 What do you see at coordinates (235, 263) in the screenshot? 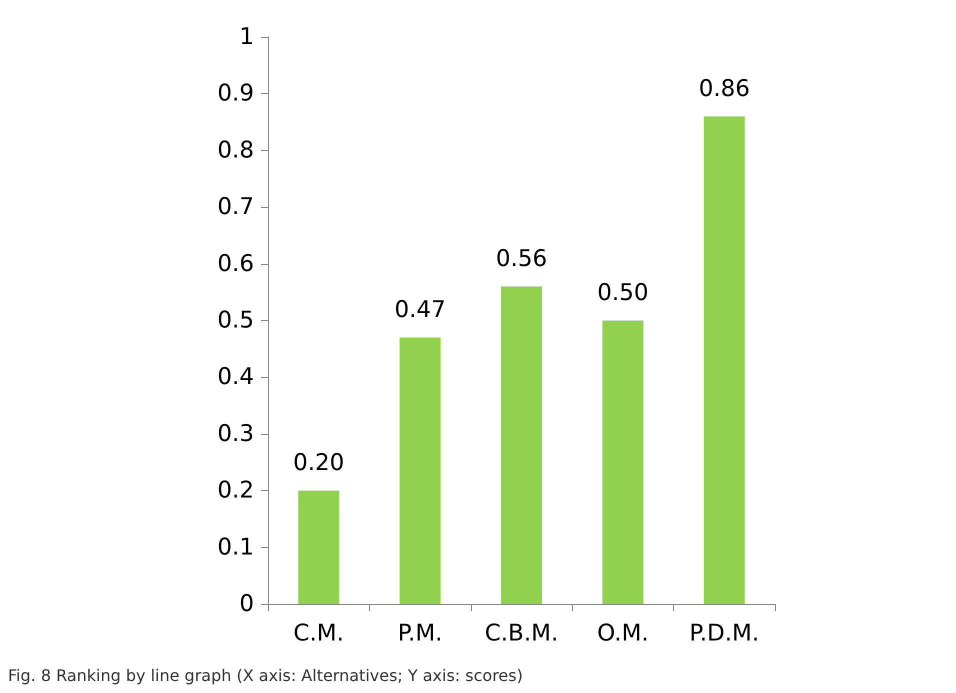
I see `y-tick-label: 0.6` at bounding box center [235, 263].